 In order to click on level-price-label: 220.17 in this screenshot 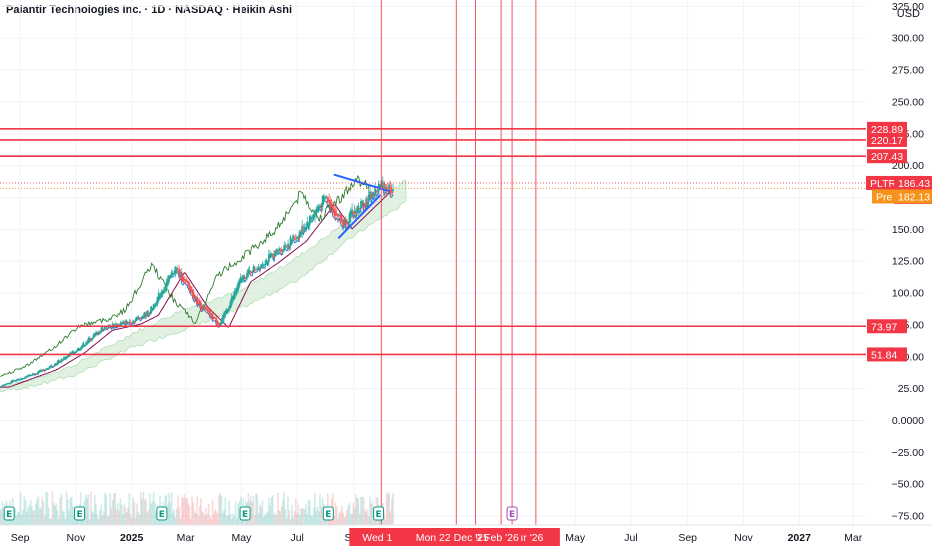, I will do `click(887, 141)`.